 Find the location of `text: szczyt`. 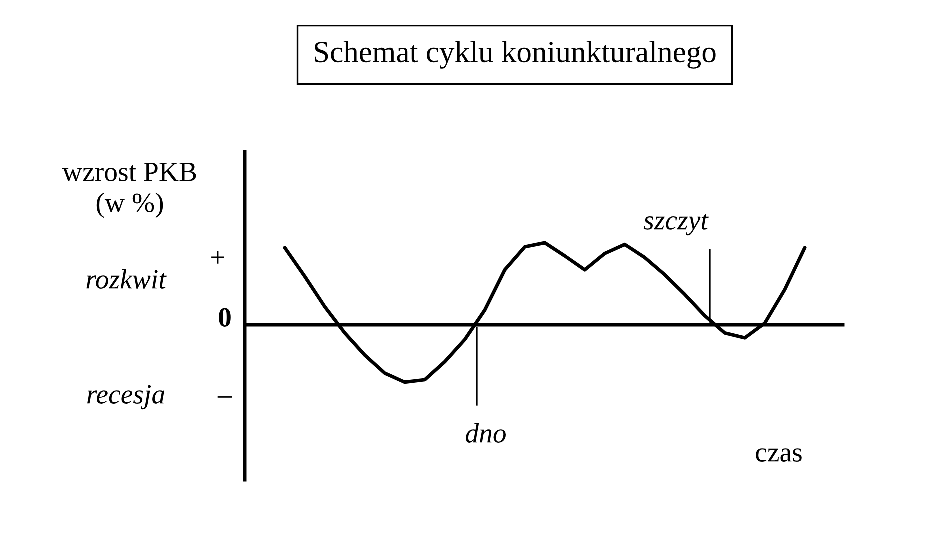

text: szczyt is located at coordinates (676, 225).